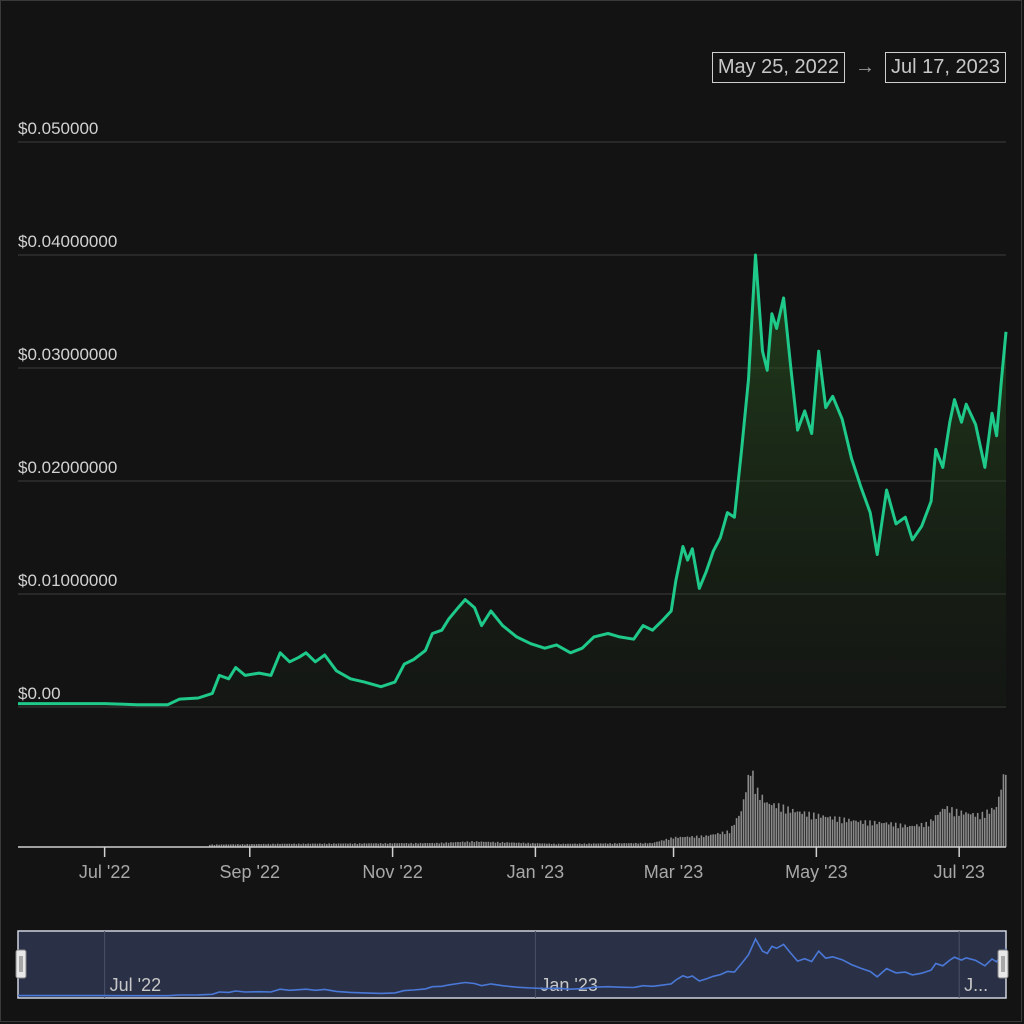 The width and height of the screenshot is (1024, 1024). Describe the element at coordinates (512, 967) in the screenshot. I see `navigator-line` at that location.